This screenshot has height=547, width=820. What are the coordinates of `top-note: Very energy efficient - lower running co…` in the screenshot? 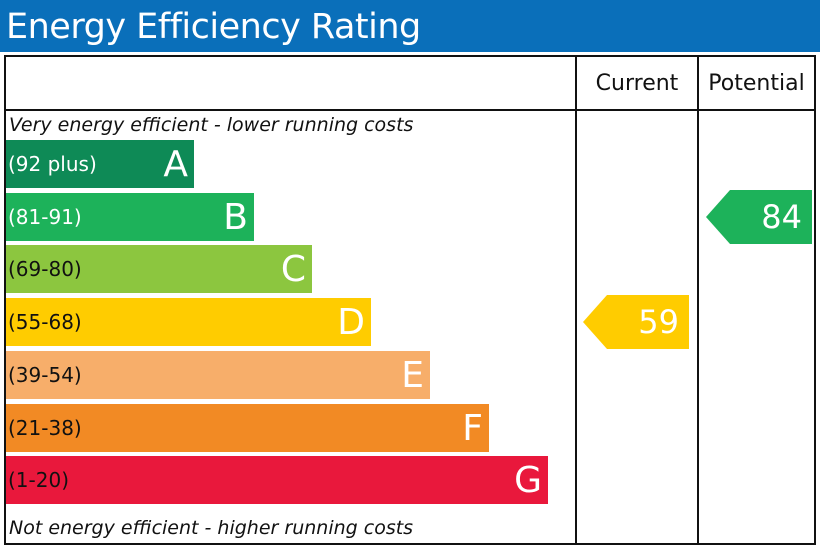 It's located at (211, 125).